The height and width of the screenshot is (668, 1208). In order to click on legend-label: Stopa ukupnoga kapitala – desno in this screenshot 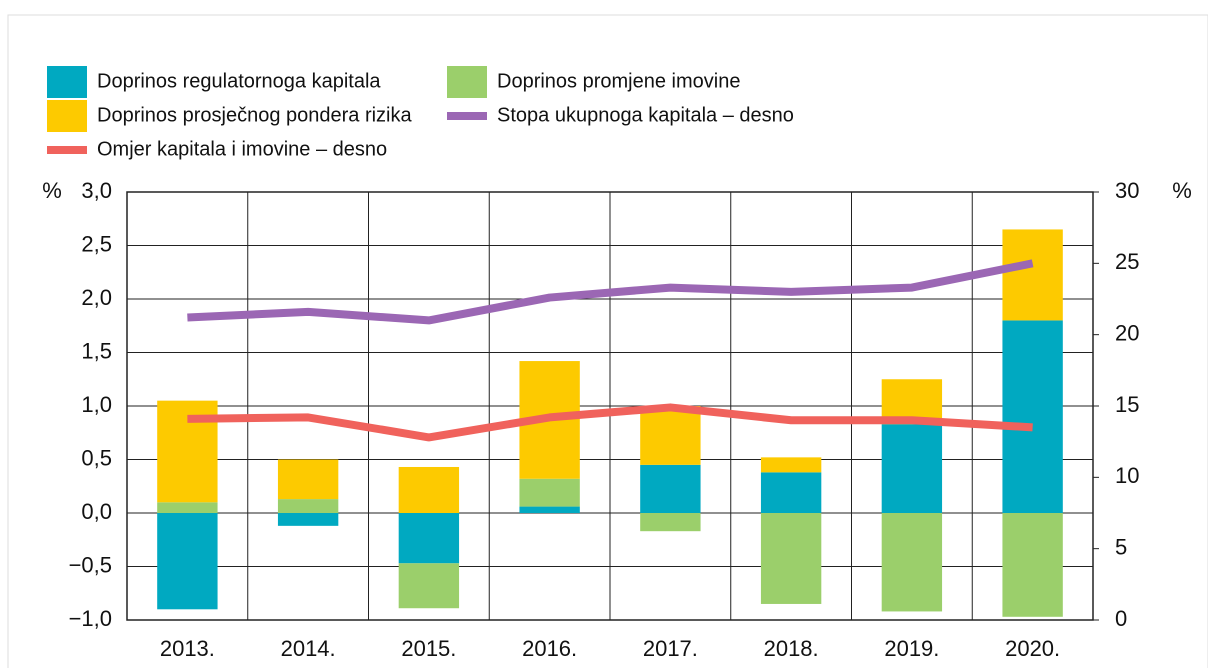, I will do `click(645, 115)`.